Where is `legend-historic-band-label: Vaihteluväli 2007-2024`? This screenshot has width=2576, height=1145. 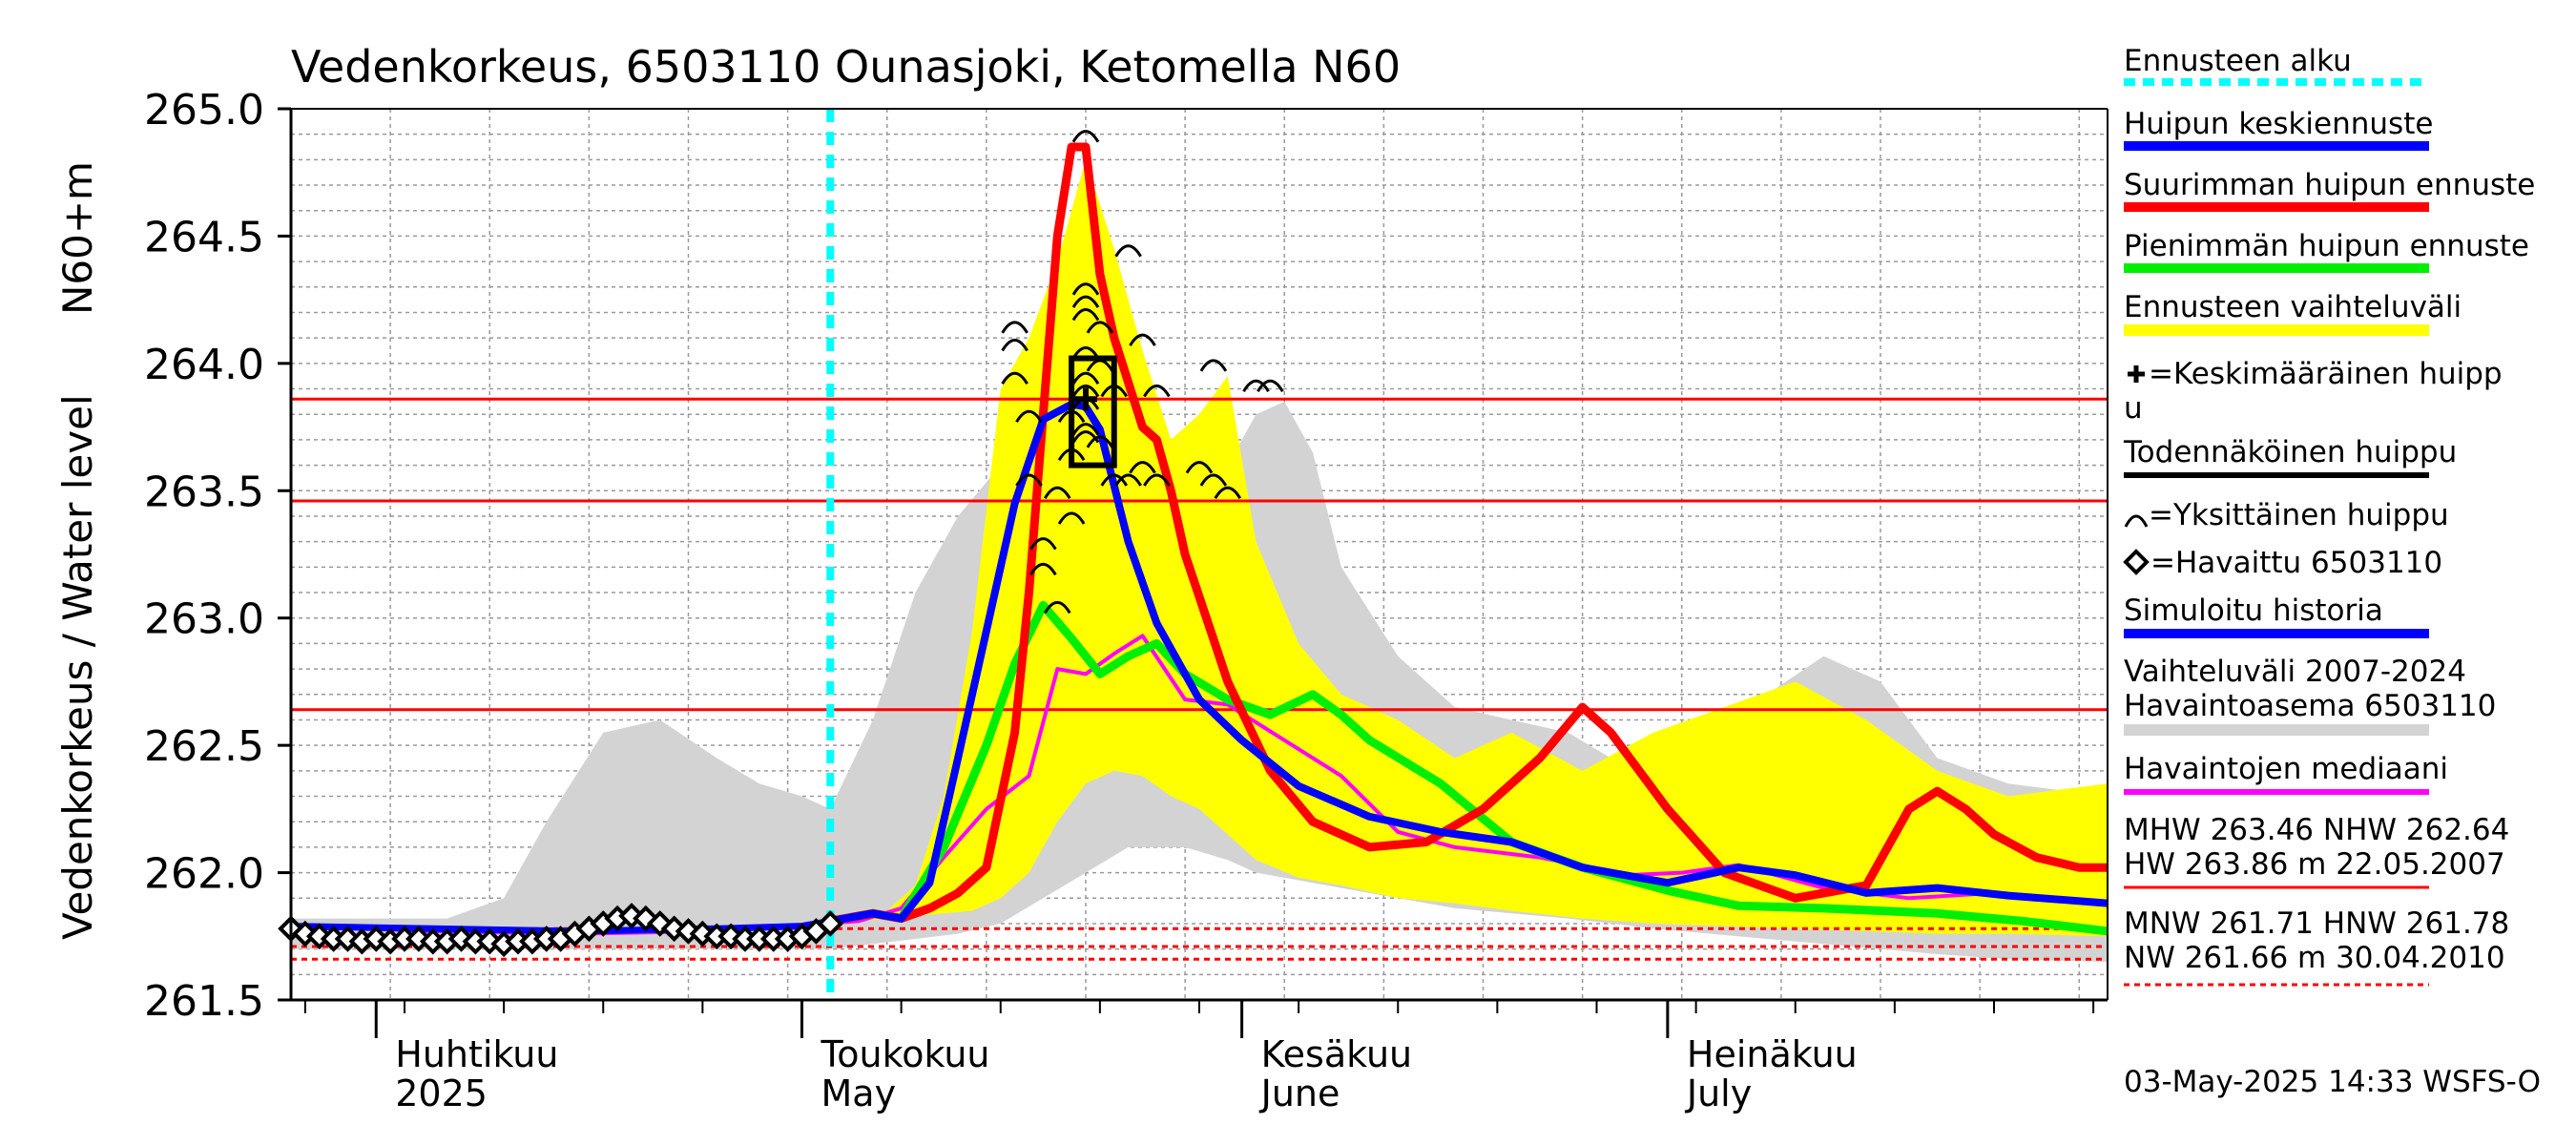
legend-historic-band-label: Vaihteluväli 2007-2024 is located at coordinates (2295, 672).